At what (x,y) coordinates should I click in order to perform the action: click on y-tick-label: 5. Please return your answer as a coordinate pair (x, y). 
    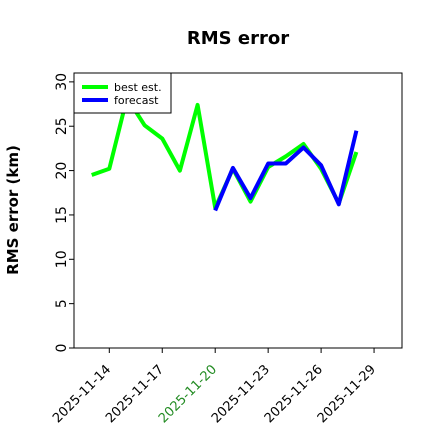
    Looking at the image, I should click on (62, 303).